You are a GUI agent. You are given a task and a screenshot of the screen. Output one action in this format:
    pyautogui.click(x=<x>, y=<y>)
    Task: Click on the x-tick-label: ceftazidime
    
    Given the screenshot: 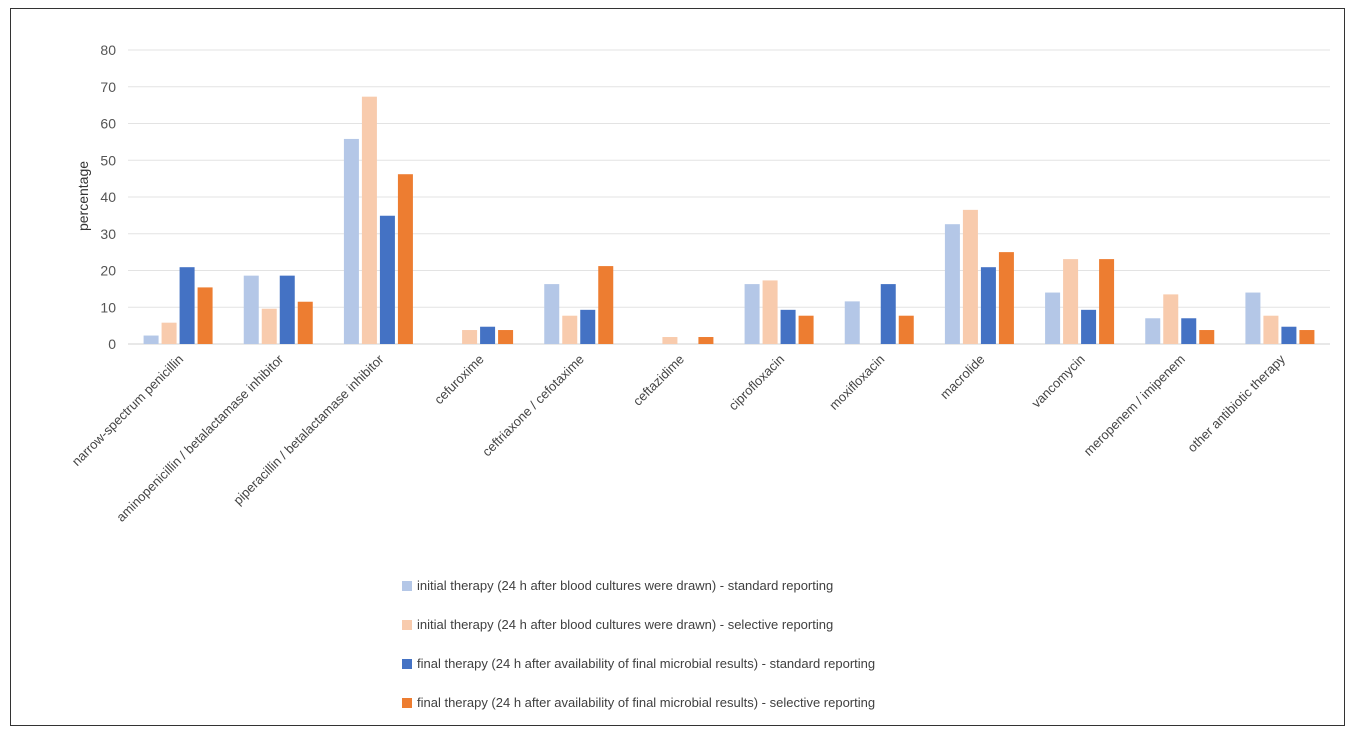 What is the action you would take?
    pyautogui.click(x=658, y=380)
    